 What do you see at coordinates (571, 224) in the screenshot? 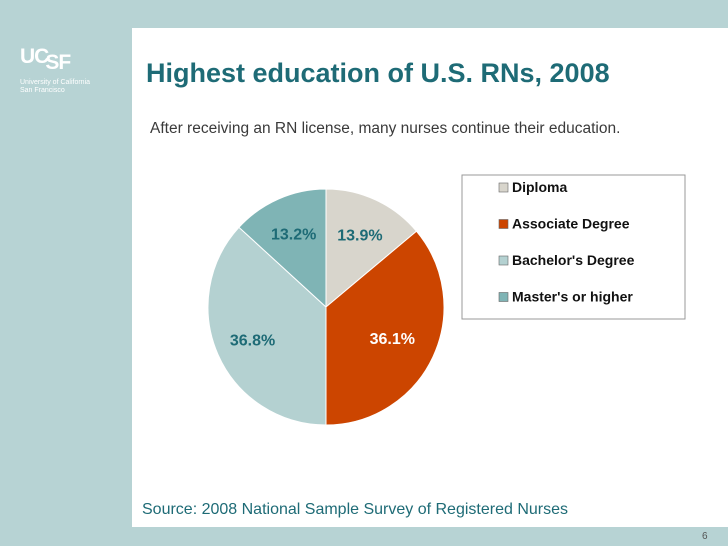
I see `legend-label-associate-degree: Associate Degree` at bounding box center [571, 224].